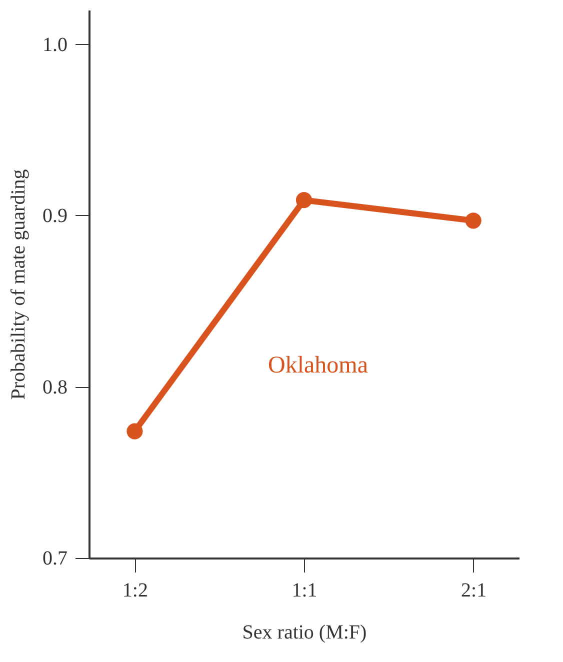 The width and height of the screenshot is (563, 662). Describe the element at coordinates (55, 387) in the screenshot. I see `y-tick-label: 0.8` at that location.